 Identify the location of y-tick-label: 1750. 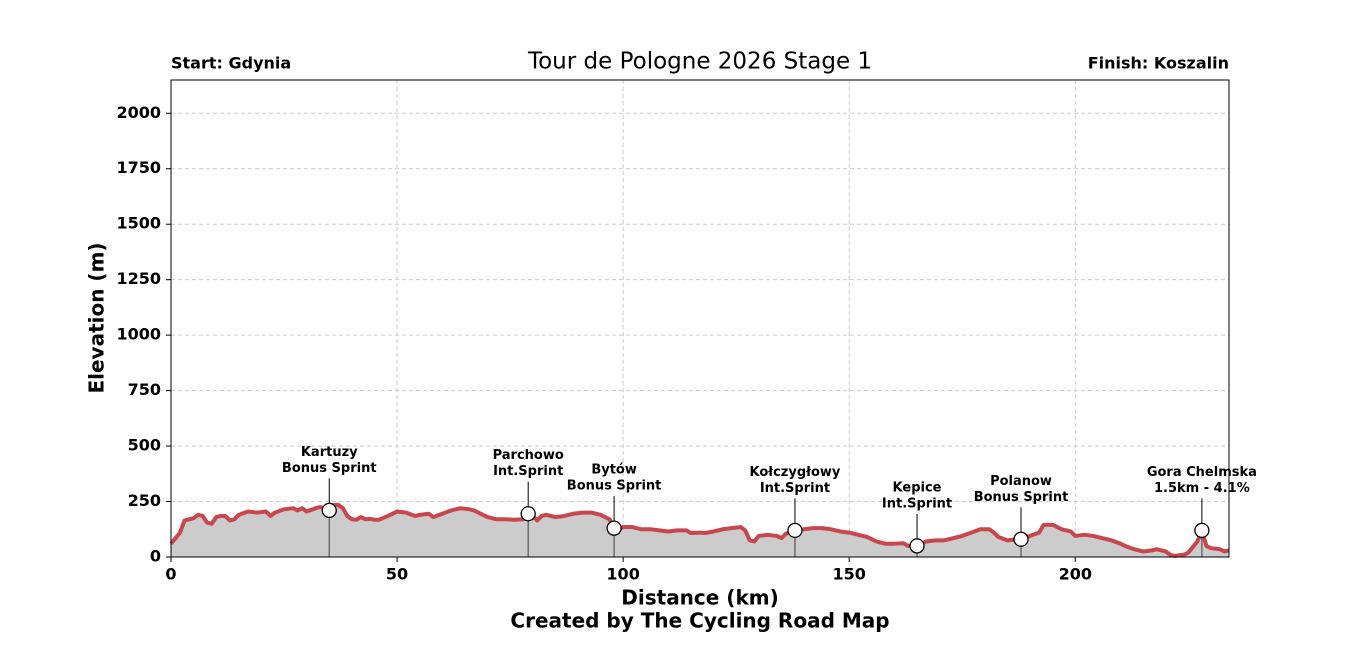
(138, 167).